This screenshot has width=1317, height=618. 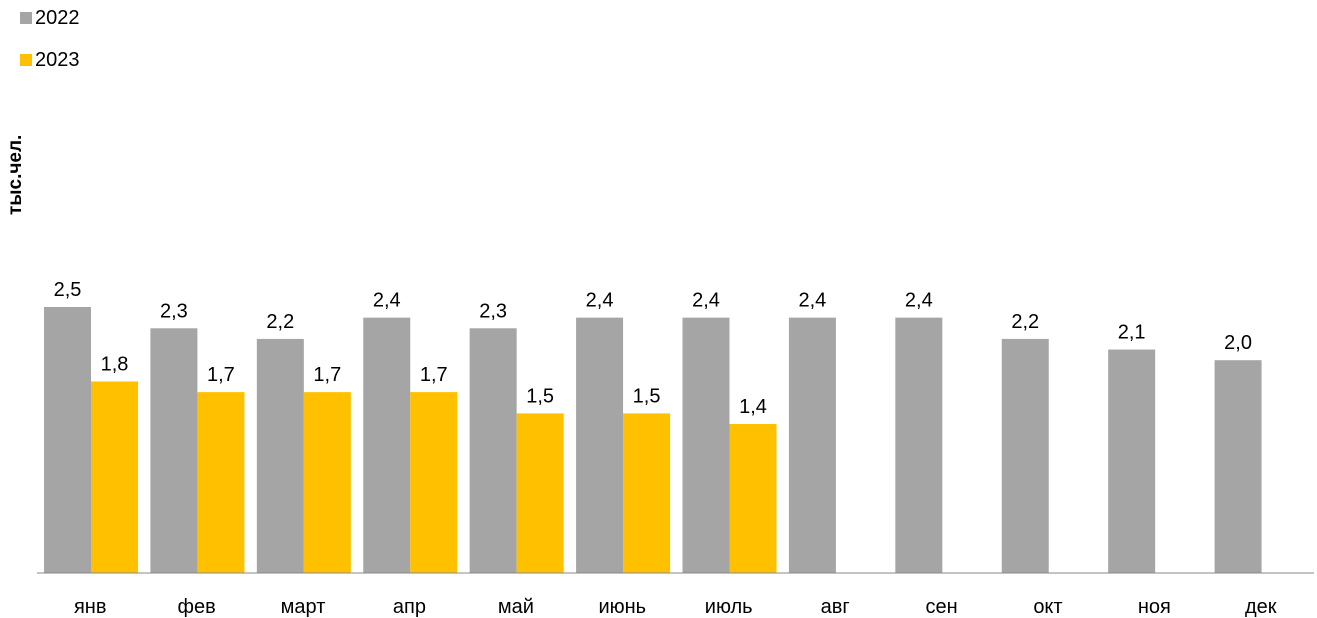 I want to click on bar-2023-март, so click(x=327, y=482).